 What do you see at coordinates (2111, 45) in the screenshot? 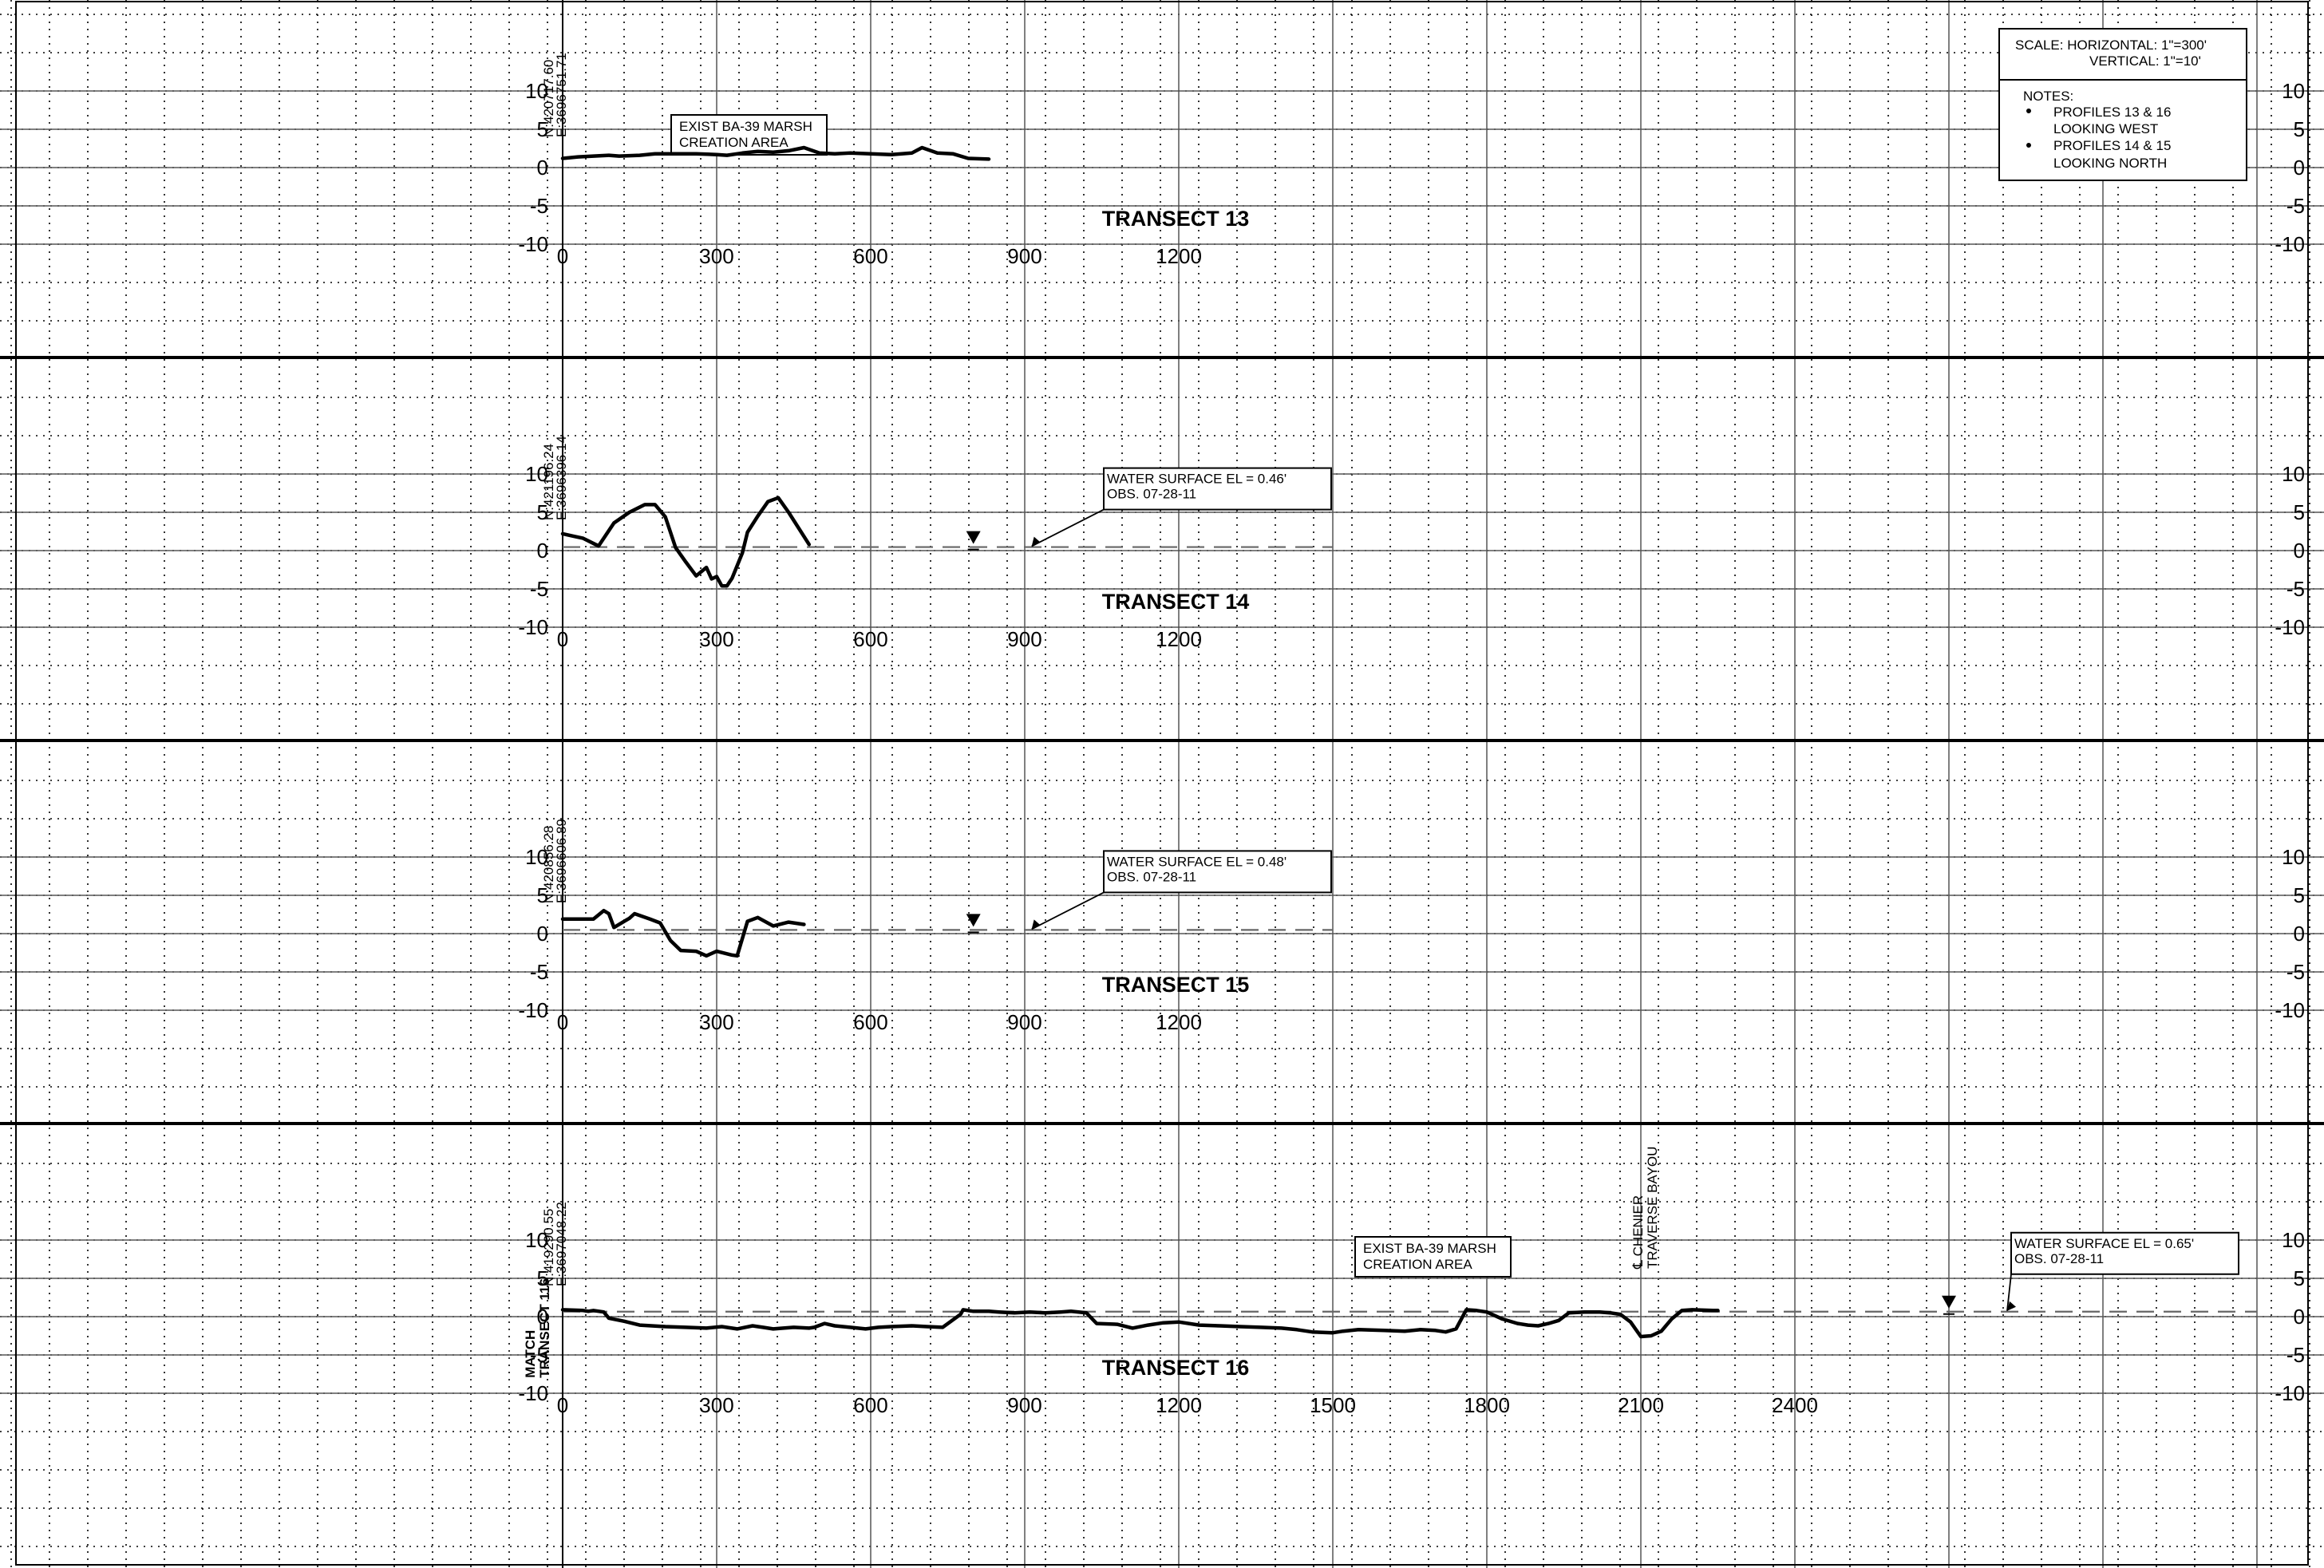
I see `scale-horizontal: SCALE: HORIZONTAL: 1"=300'` at bounding box center [2111, 45].